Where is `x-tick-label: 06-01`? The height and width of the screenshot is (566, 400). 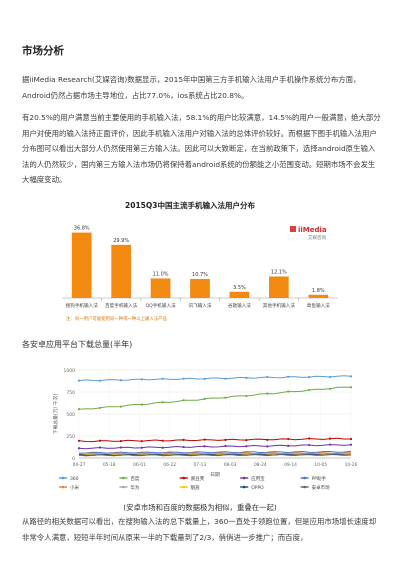
x-tick-label: 06-01 is located at coordinates (139, 465).